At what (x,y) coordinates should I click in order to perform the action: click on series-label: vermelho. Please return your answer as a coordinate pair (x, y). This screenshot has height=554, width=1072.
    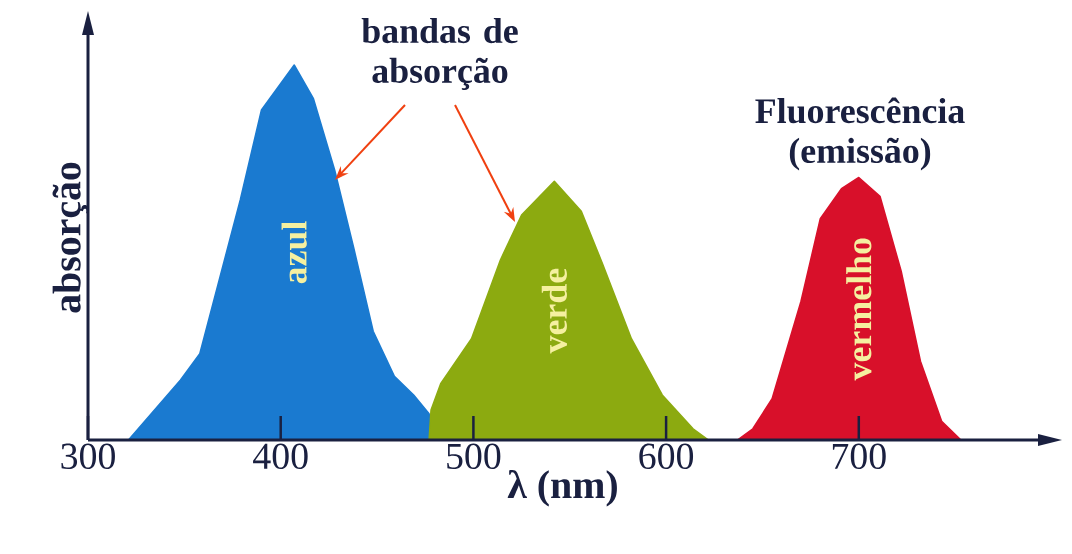
    Looking at the image, I should click on (859, 309).